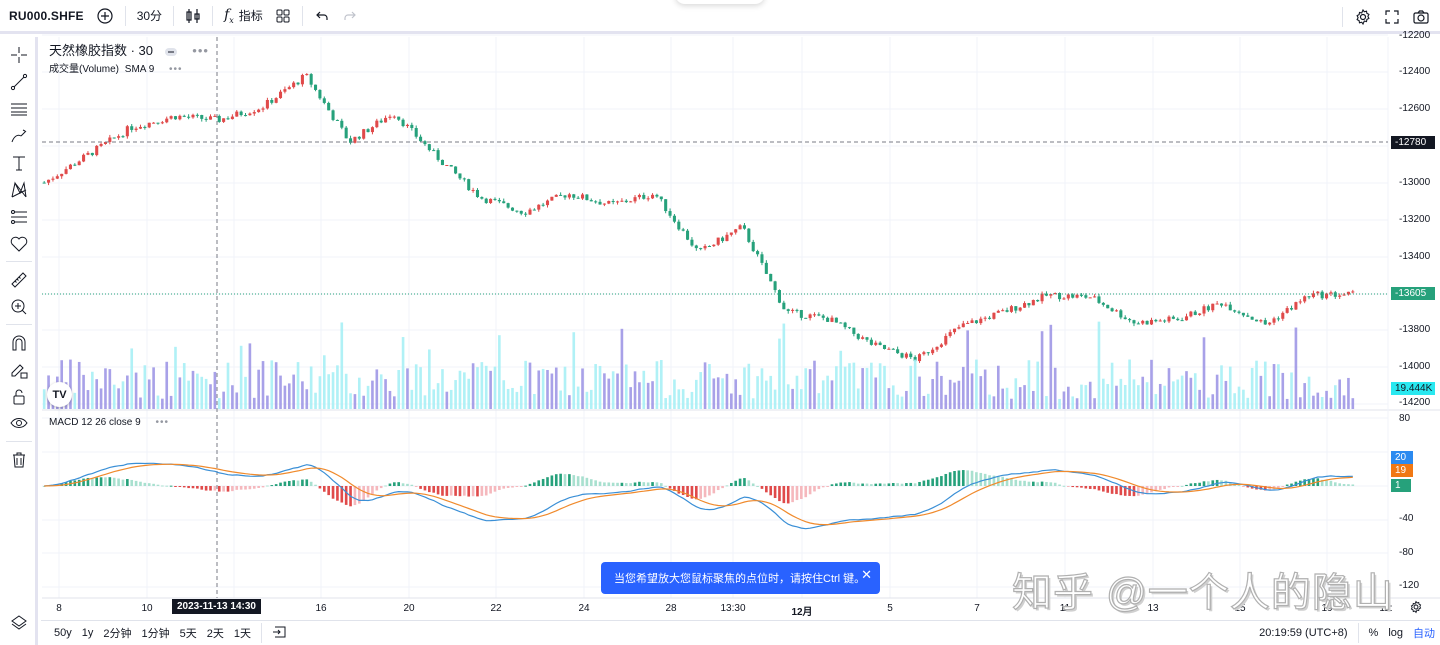  I want to click on clock-timezone: 20:19:59 (UTC+8), so click(1303, 633).